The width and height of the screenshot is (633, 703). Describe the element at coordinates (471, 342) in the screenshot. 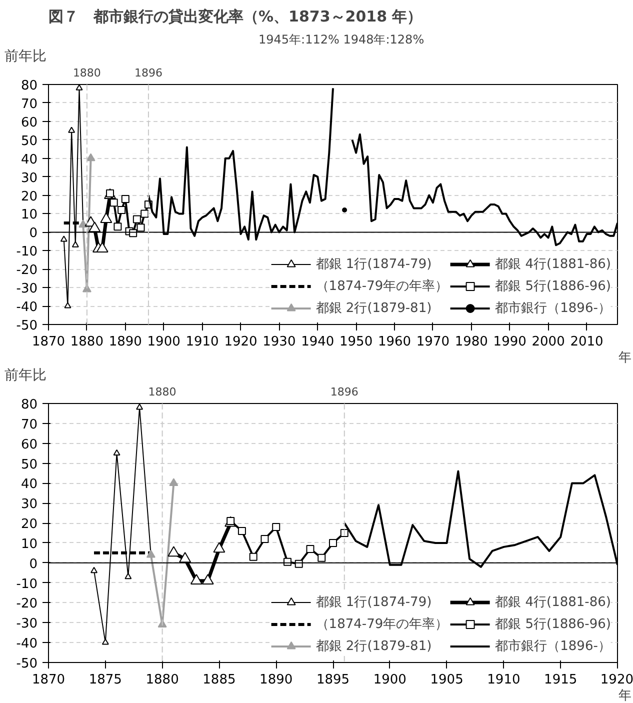

I see `x-tick-label: 1980` at that location.